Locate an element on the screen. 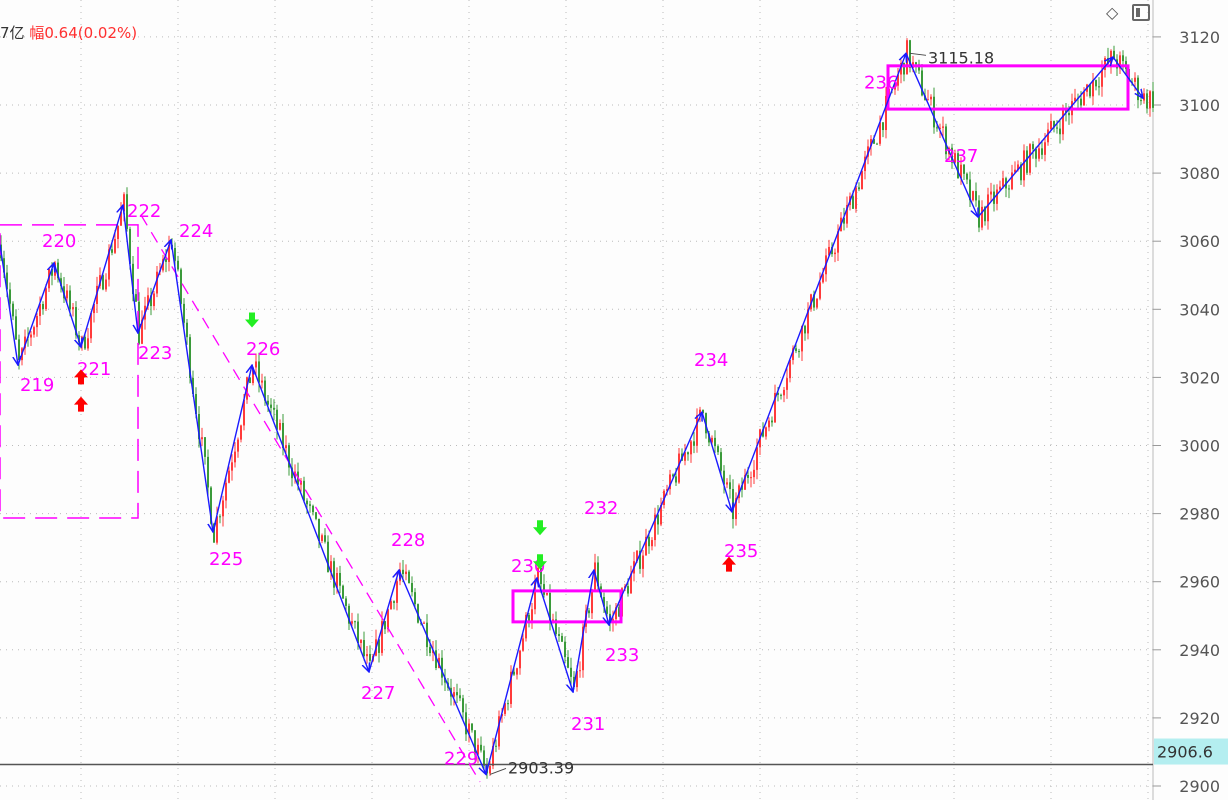 This screenshot has width=1228, height=800. pivot-label: 220 is located at coordinates (59, 241).